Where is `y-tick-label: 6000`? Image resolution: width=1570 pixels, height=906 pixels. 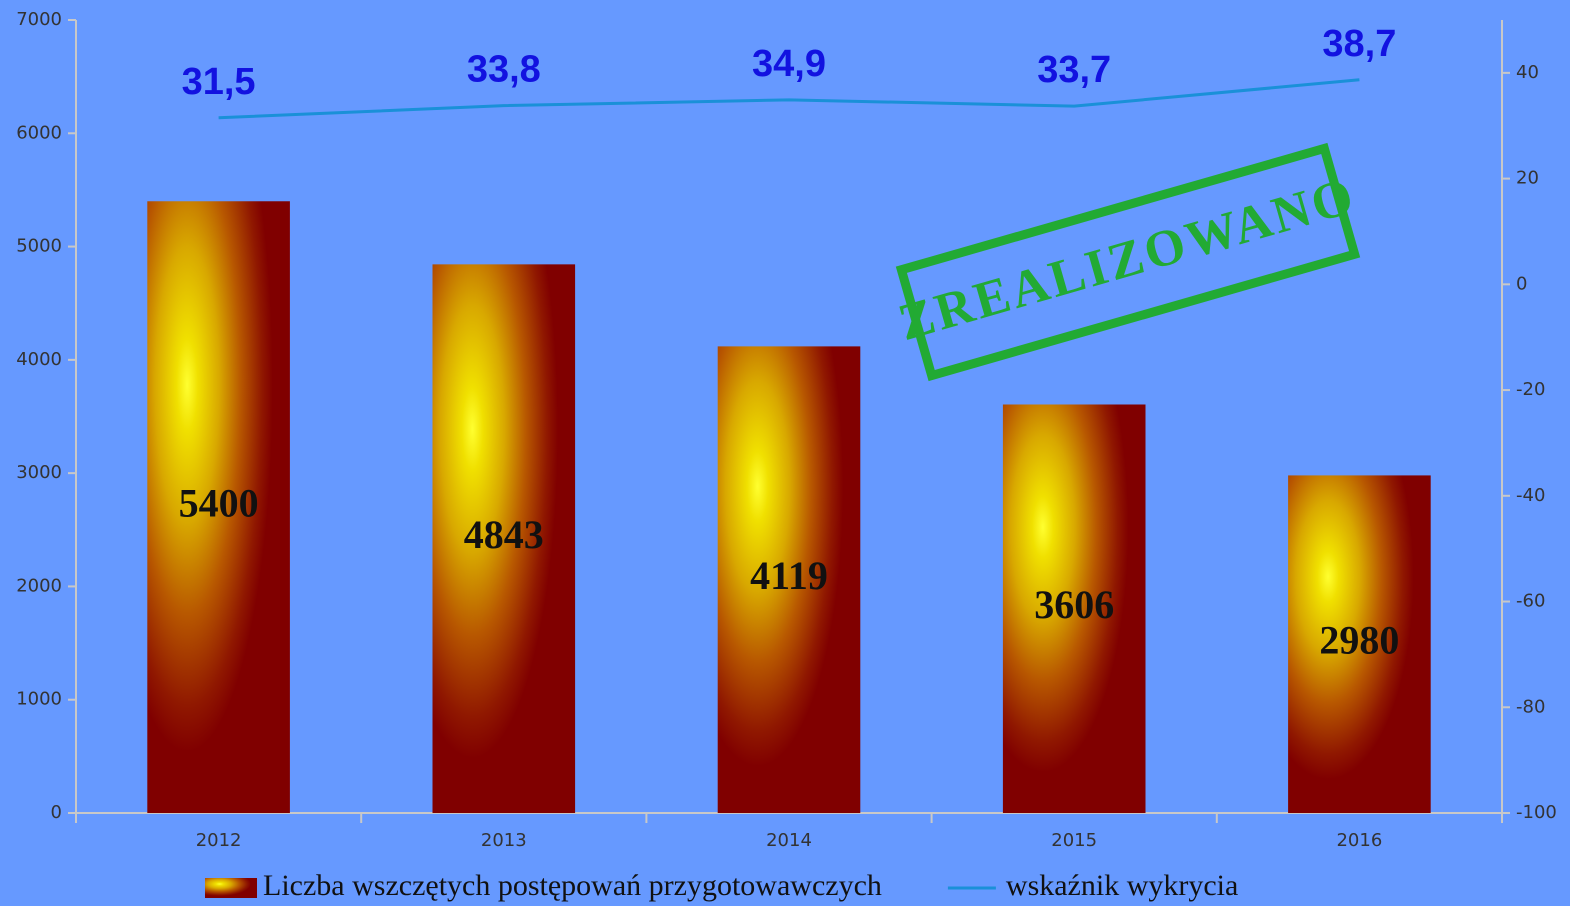
y-tick-label: 6000 is located at coordinates (39, 132).